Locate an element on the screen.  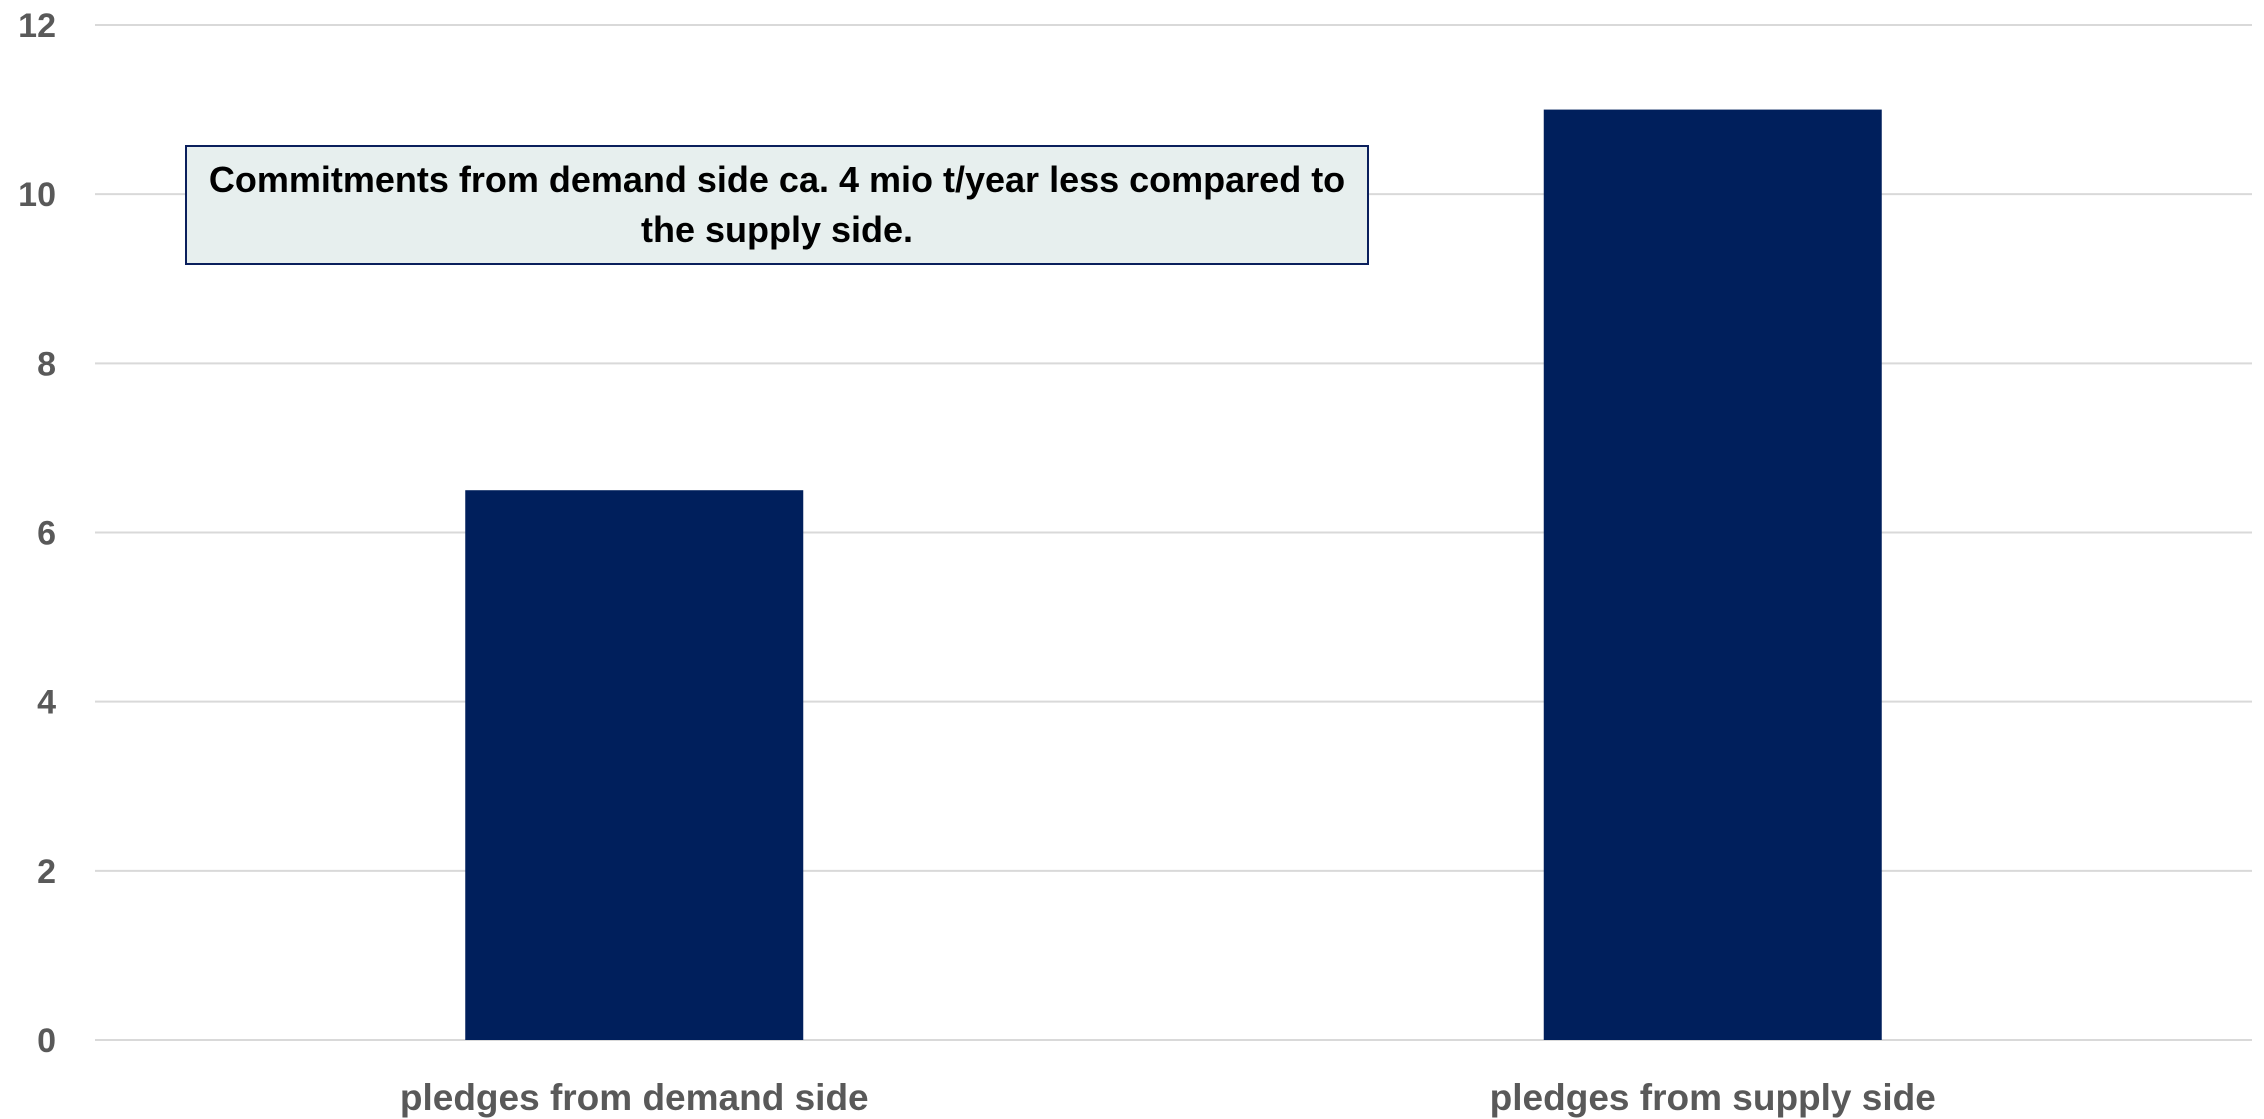
x-category-label-1: pledges from demand side is located at coordinates (634, 1097).